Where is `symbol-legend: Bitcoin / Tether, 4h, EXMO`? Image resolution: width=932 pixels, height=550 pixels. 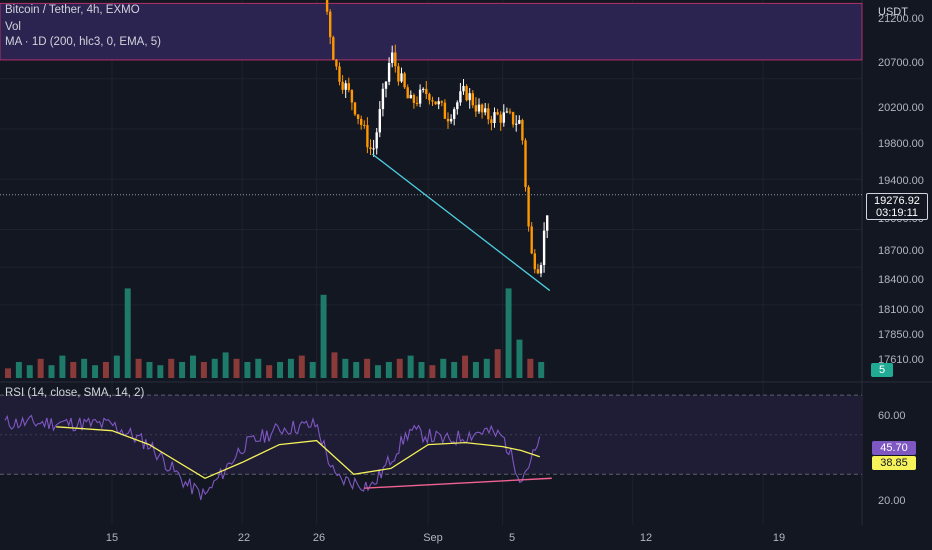 symbol-legend: Bitcoin / Tether, 4h, EXMO is located at coordinates (72, 10).